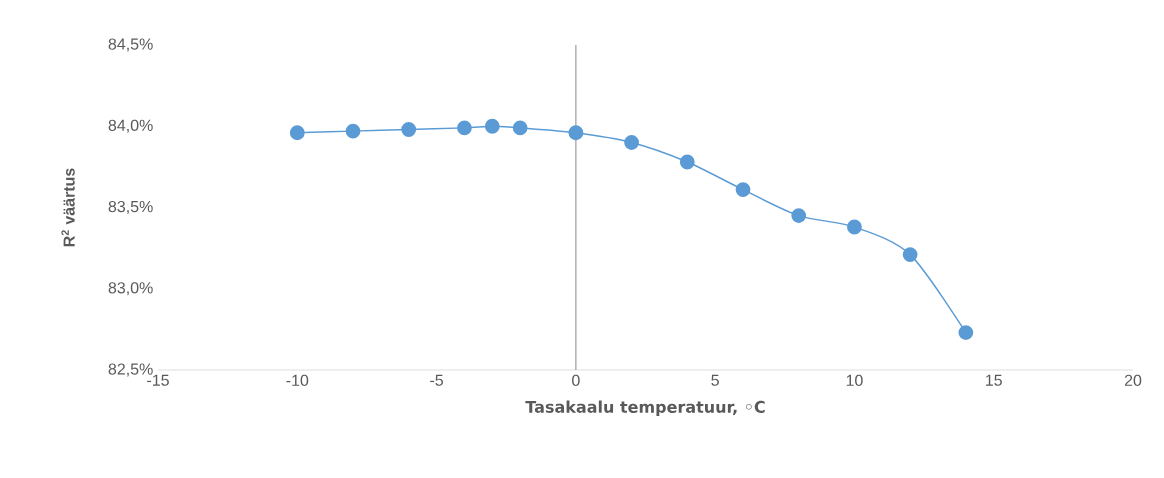 The image size is (1164, 478). I want to click on x-tick-label: 20, so click(1133, 380).